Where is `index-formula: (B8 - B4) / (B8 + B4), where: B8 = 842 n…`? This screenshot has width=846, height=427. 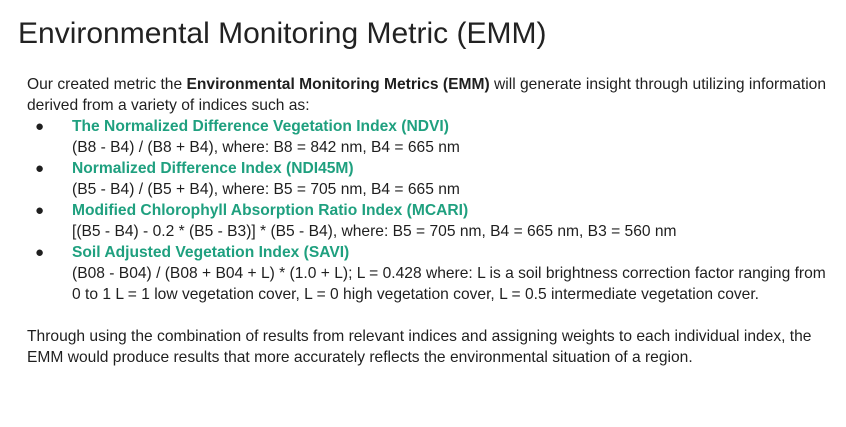
index-formula: (B8 - B4) / (B8 + B4), where: B8 = 842 n… is located at coordinates (266, 147).